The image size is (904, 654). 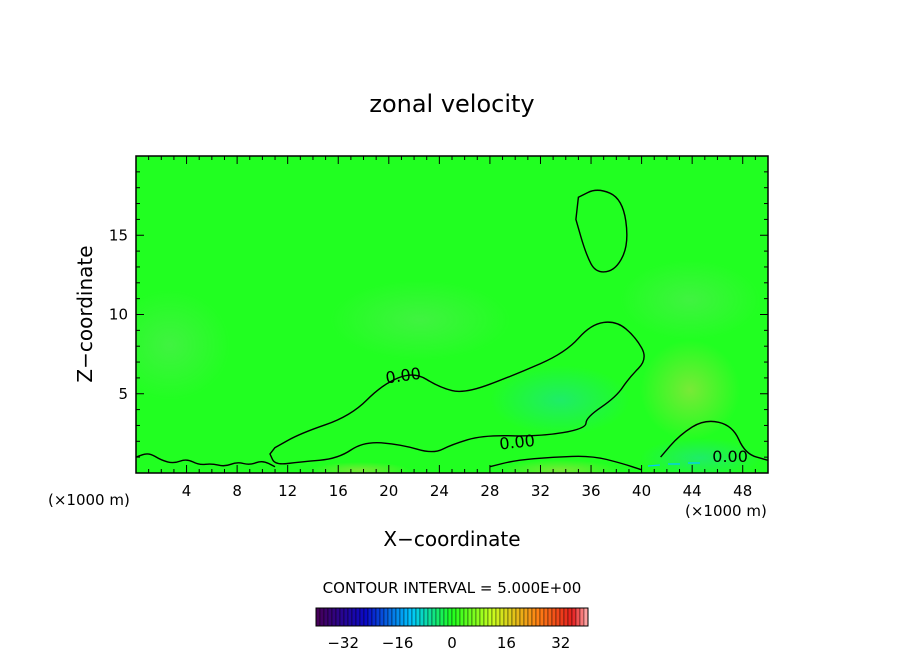 I want to click on chart-title: zonal velocity, so click(x=451, y=104).